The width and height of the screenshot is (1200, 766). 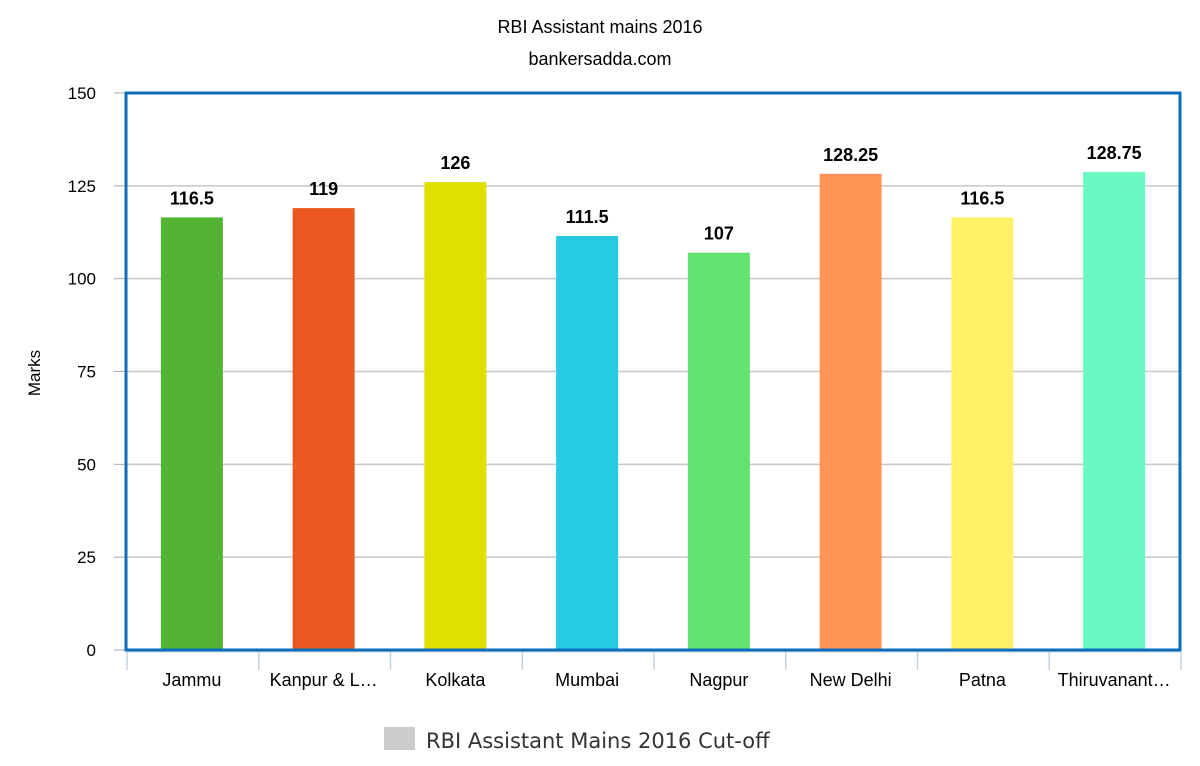 I want to click on x-tick-label: New Delhi, so click(x=851, y=680).